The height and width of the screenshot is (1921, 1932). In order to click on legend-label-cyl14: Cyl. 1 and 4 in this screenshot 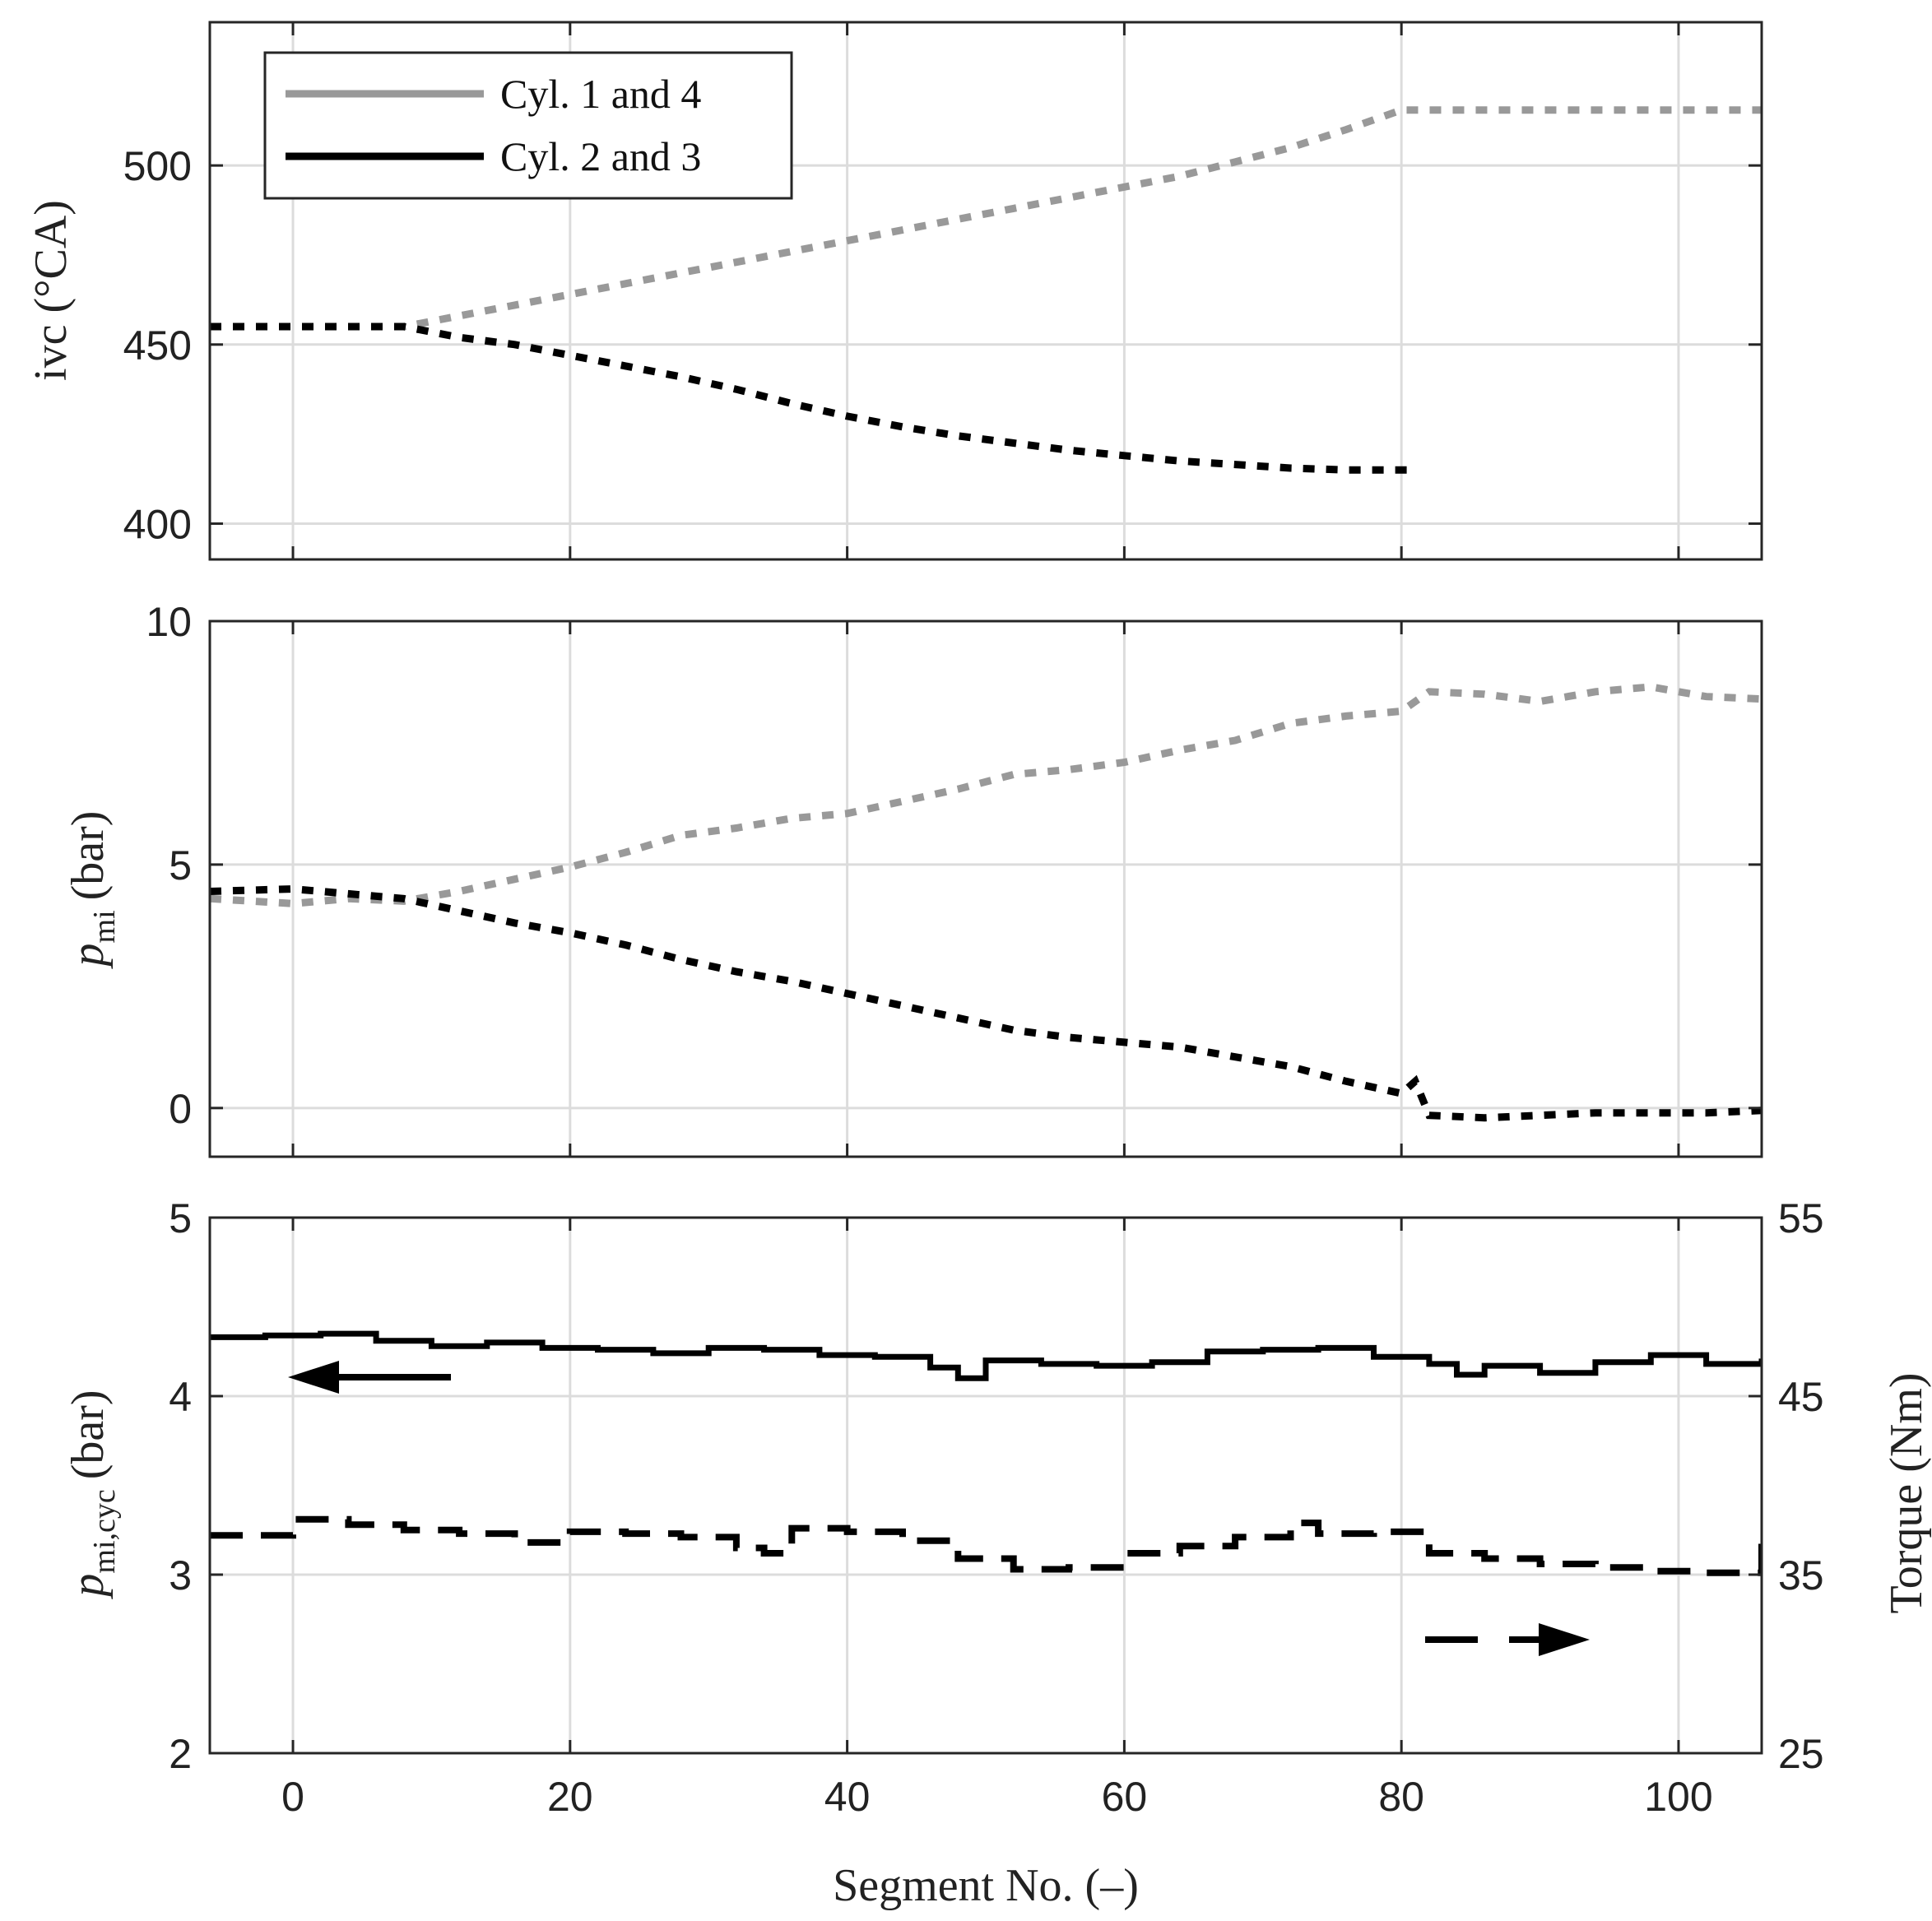, I will do `click(600, 94)`.